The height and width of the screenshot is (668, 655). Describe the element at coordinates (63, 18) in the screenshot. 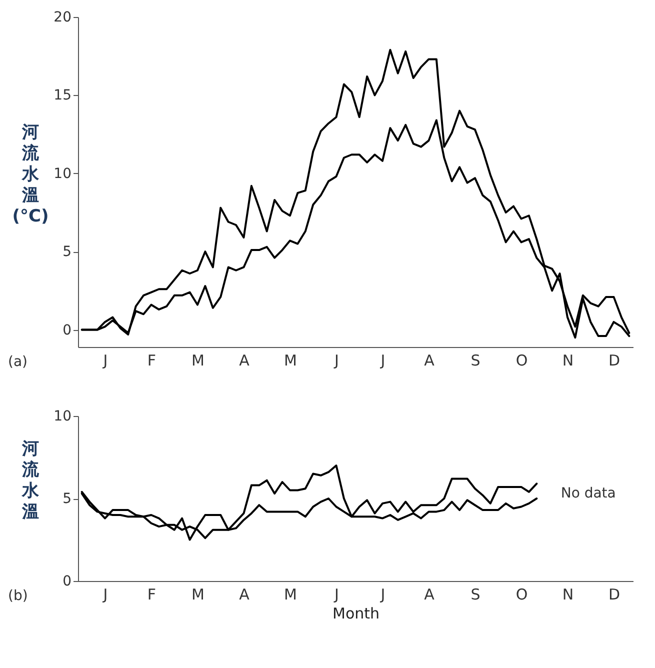

I see `y-tick-label: 20` at that location.